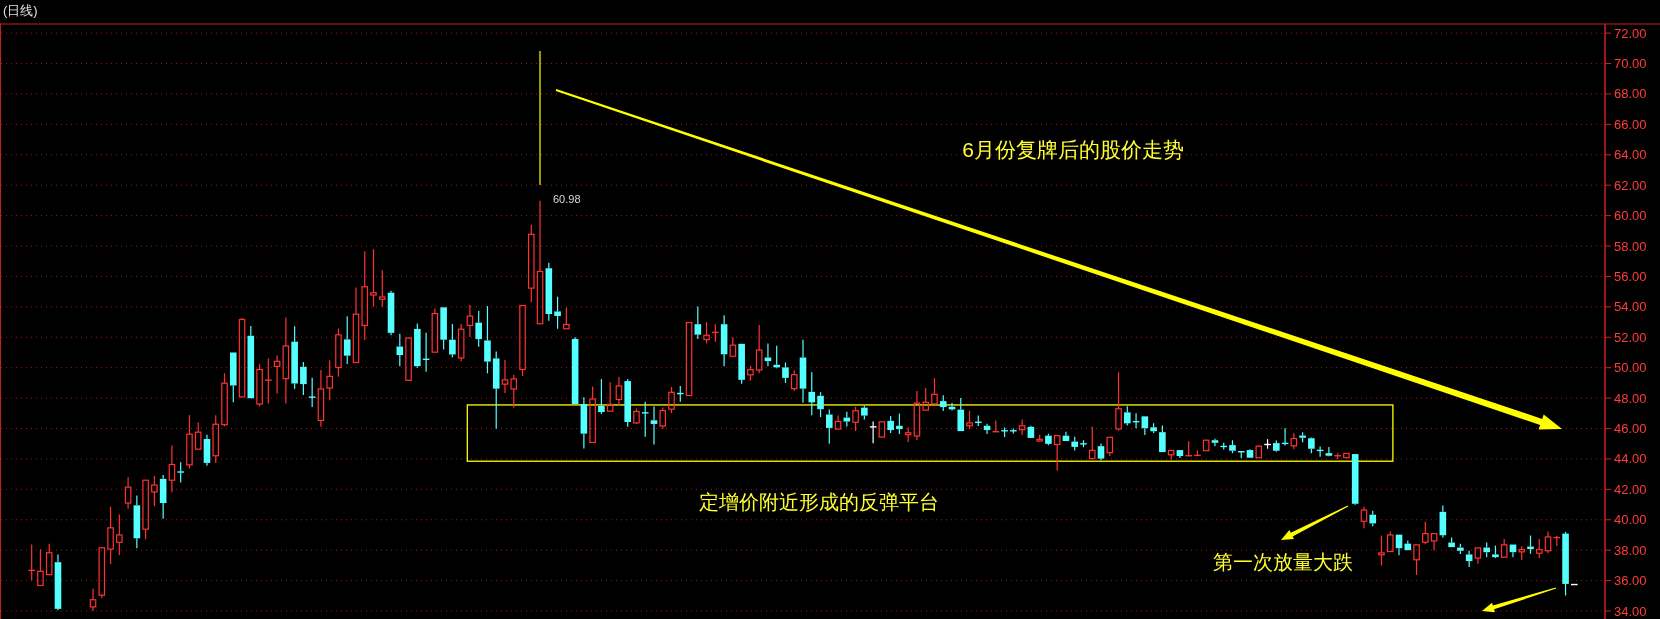 This screenshot has height=619, width=1660. What do you see at coordinates (1283, 562) in the screenshot?
I see `annotation: 第一次放量大跌` at bounding box center [1283, 562].